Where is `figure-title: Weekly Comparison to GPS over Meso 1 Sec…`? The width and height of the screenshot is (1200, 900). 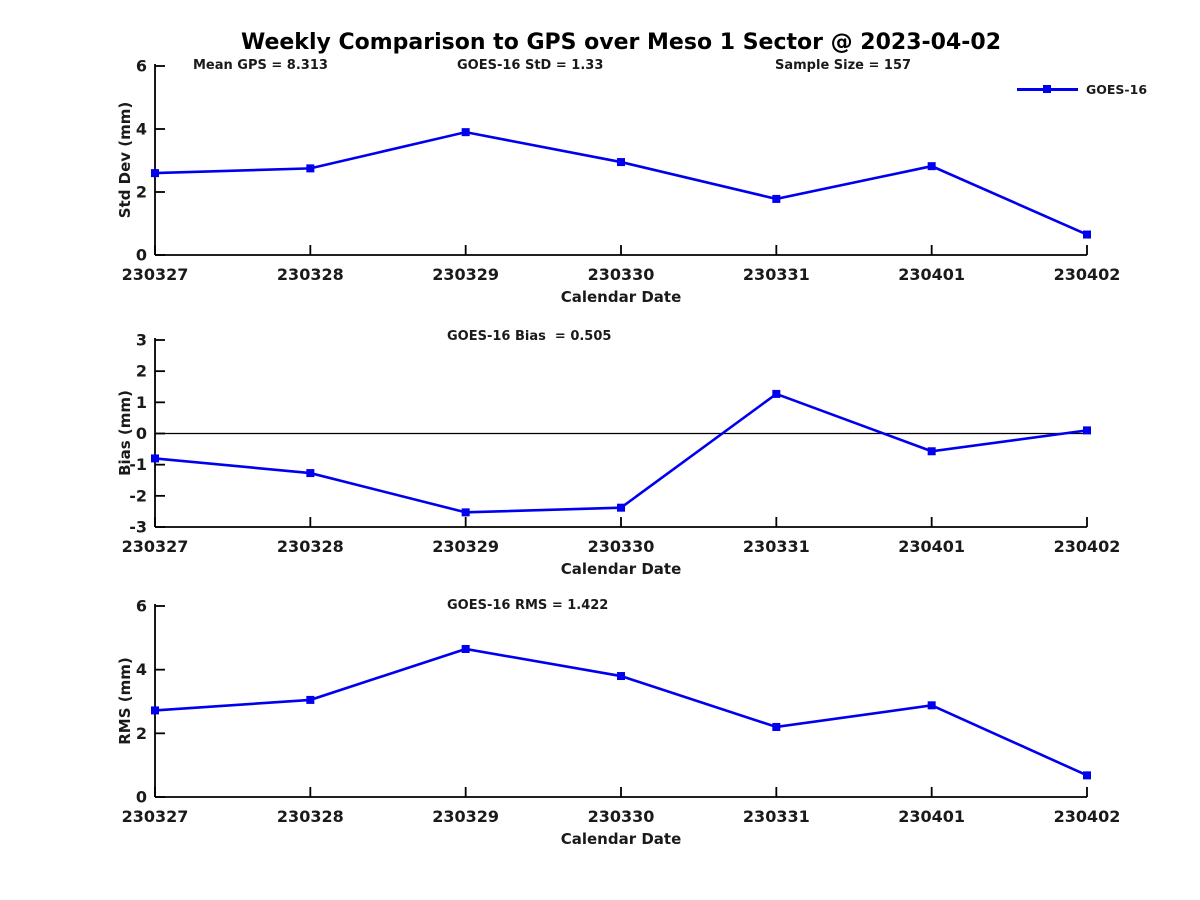 figure-title: Weekly Comparison to GPS over Meso 1 Sec… is located at coordinates (621, 42).